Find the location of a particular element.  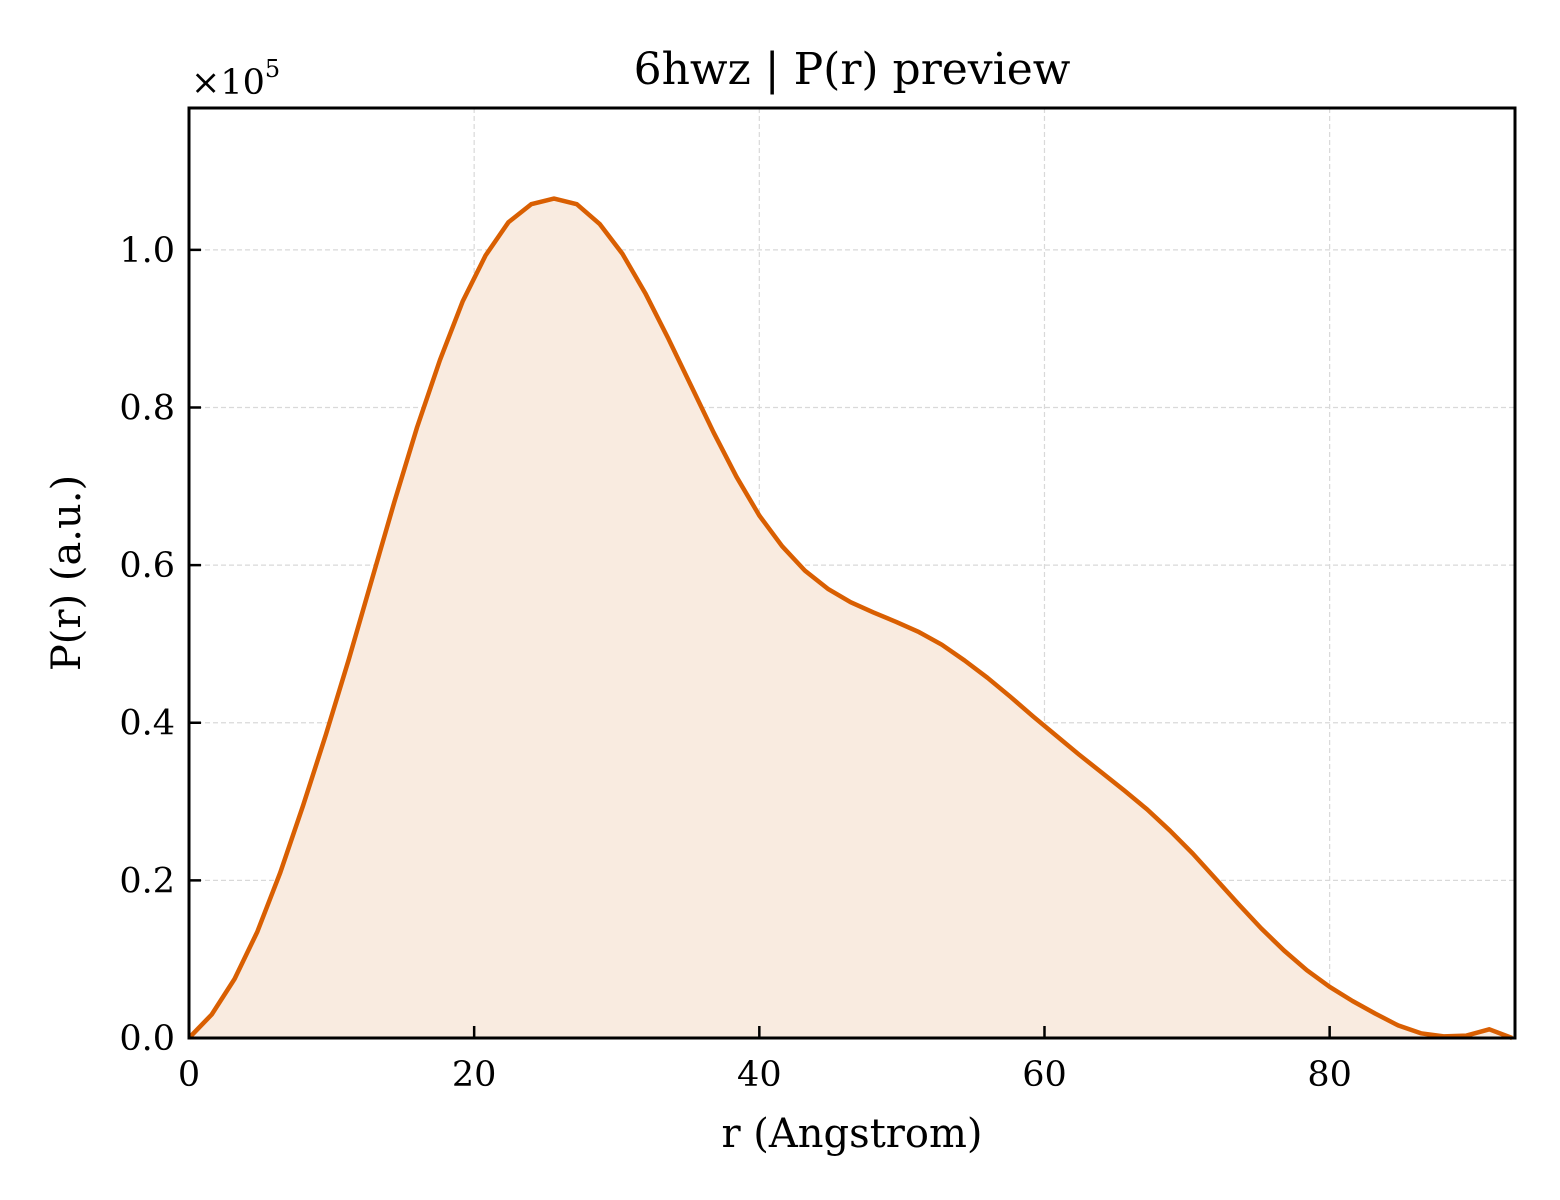

y-tick-label: 0.6 is located at coordinates (147, 566).